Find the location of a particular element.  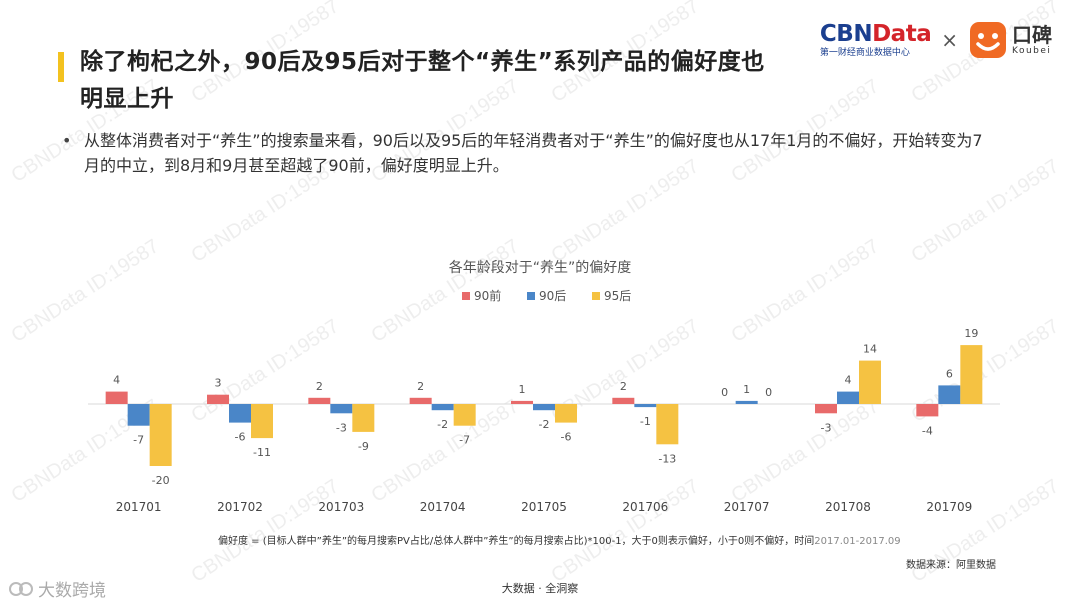

x-tick-label: 201704 is located at coordinates (443, 507).